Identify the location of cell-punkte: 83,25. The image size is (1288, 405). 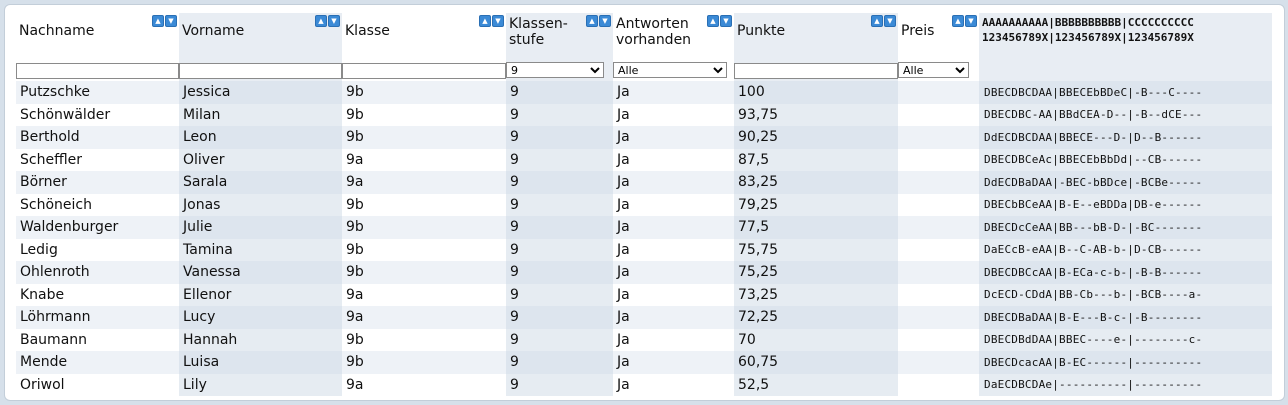
(816, 182).